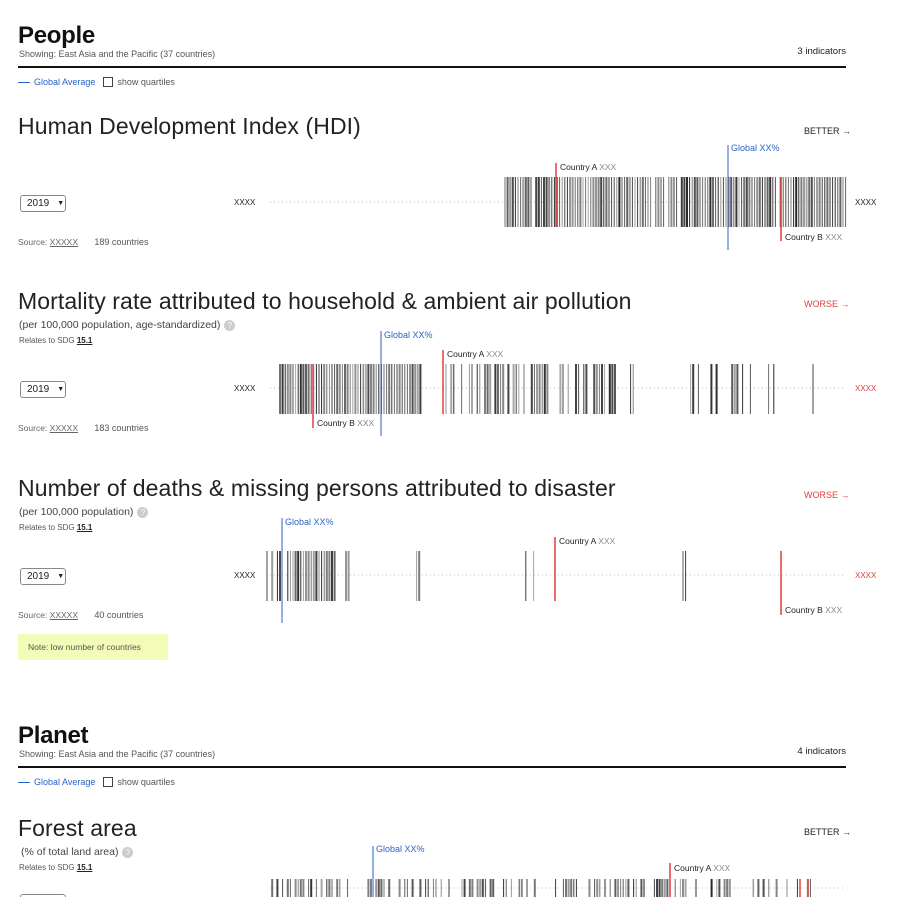 The width and height of the screenshot is (900, 897). What do you see at coordinates (83, 428) in the screenshot?
I see `source-line: Source: XXXXX 183 countries` at bounding box center [83, 428].